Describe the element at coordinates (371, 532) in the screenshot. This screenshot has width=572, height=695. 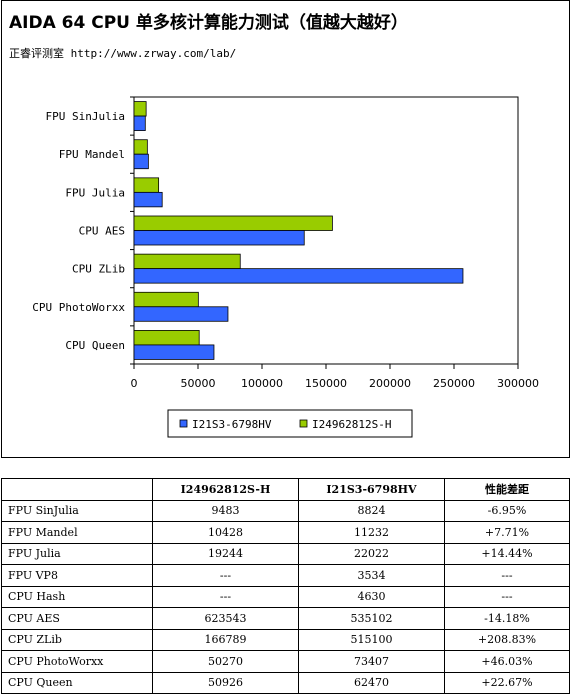
I see `row-score-value: 11232` at that location.